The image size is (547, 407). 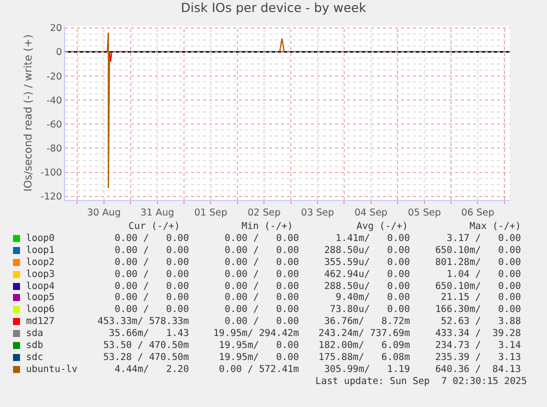 I want to click on text: 73.80u/ 0.00, so click(x=370, y=310).